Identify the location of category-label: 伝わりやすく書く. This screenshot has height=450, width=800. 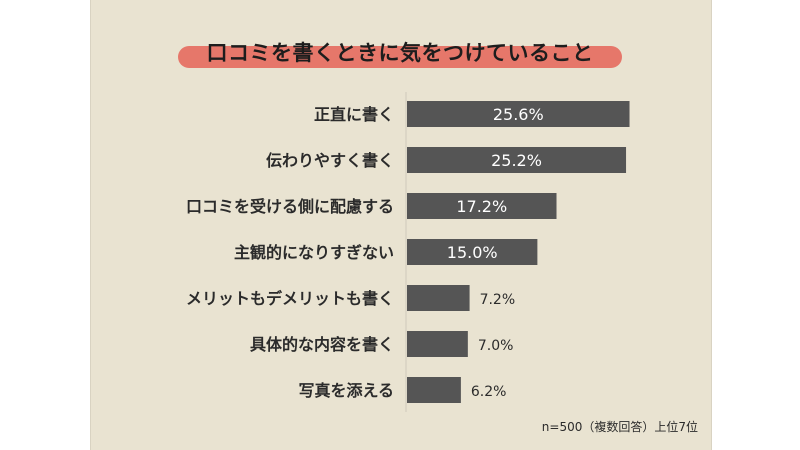
(330, 160).